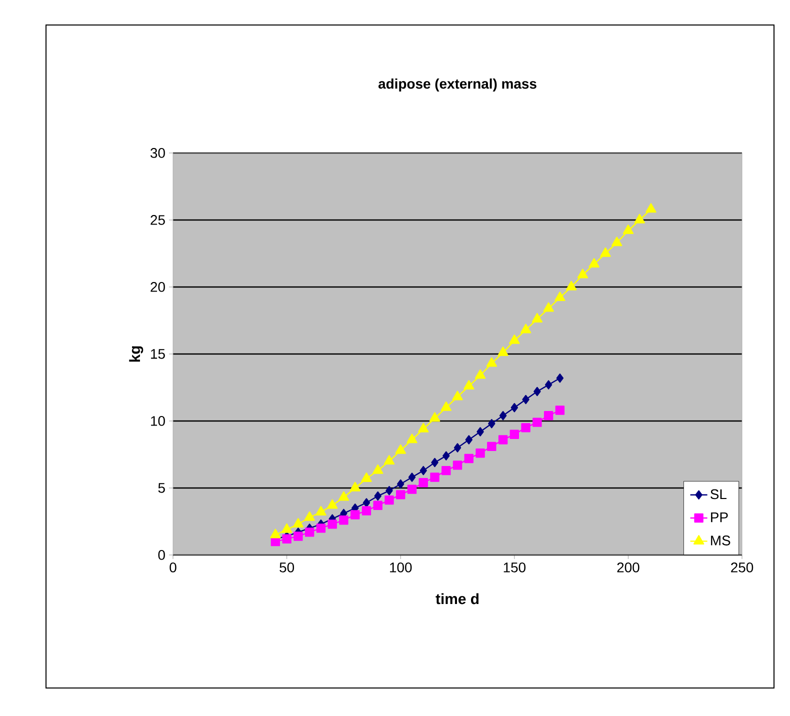  Describe the element at coordinates (742, 567) in the screenshot. I see `x-tick-label: 250` at that location.